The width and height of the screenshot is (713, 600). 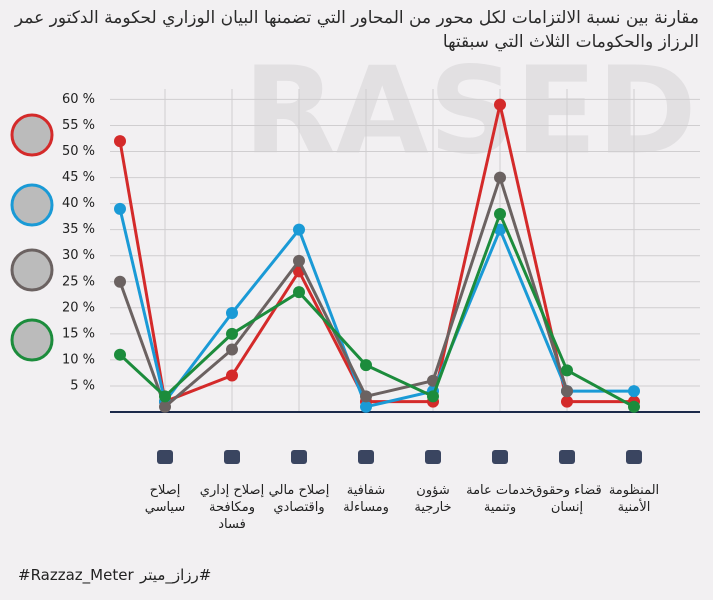 I want to click on x-tick-label: شفافية ومساءلة, so click(x=366, y=499).